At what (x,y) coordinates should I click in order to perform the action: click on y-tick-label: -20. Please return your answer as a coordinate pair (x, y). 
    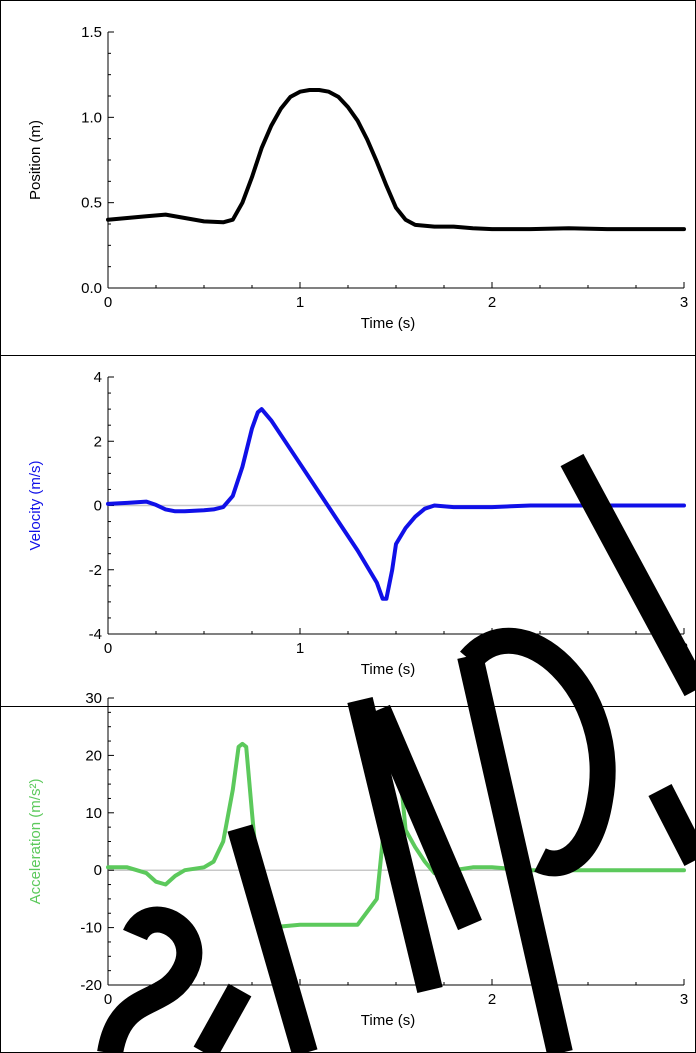
    Looking at the image, I should click on (91, 985).